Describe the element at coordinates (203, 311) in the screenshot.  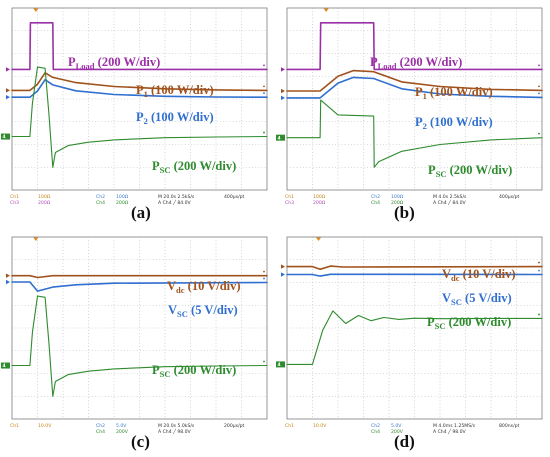
I see `trace-label: VSC (5 V/div)` at that location.